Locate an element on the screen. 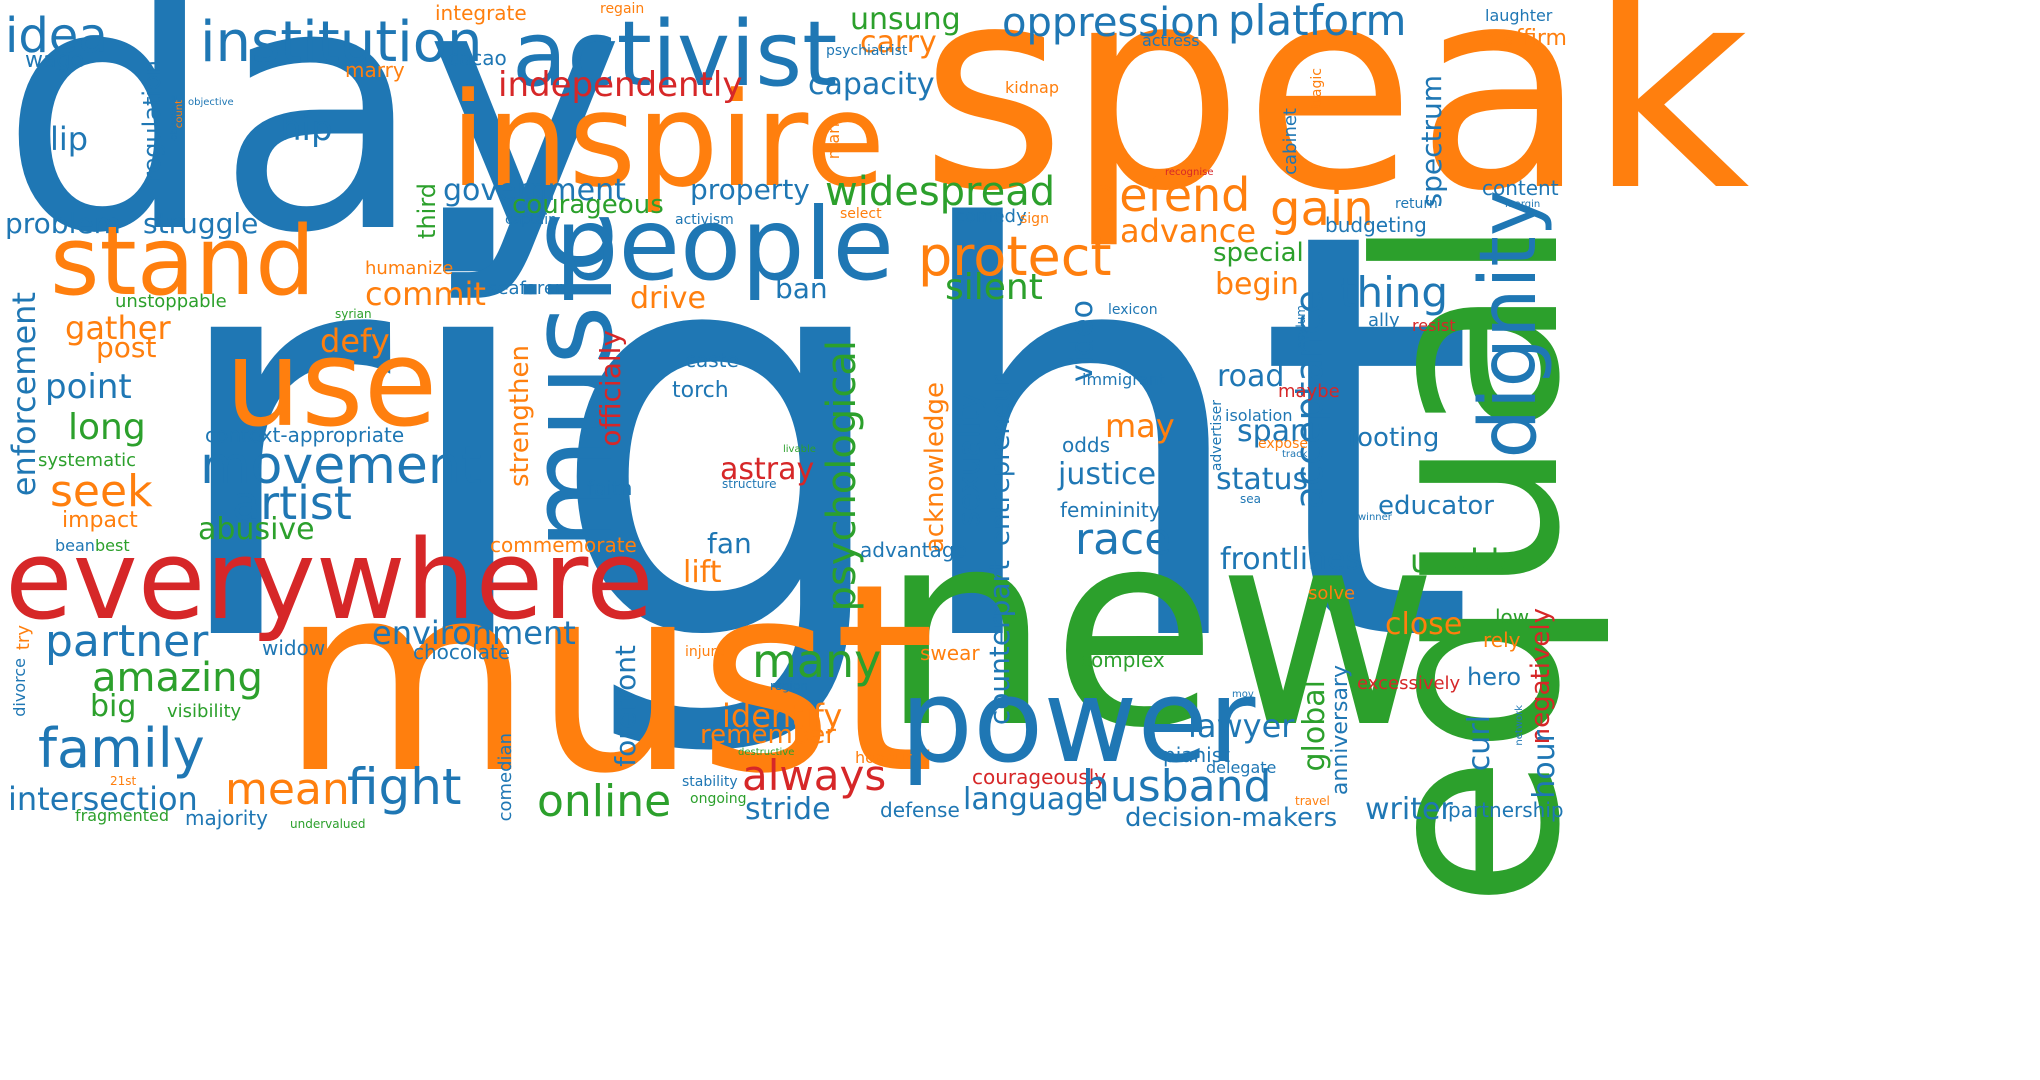  word-seek: seek is located at coordinates (101, 491).